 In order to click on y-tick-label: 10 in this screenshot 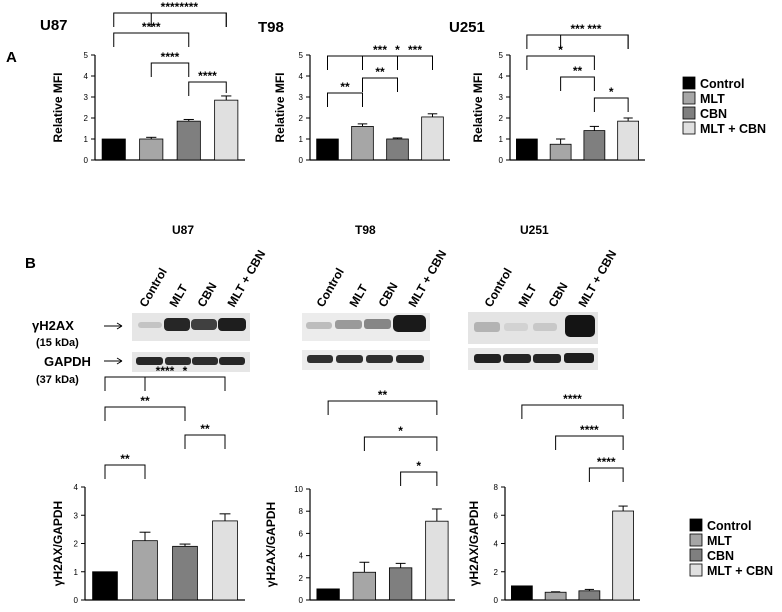, I will do `click(298, 489)`.